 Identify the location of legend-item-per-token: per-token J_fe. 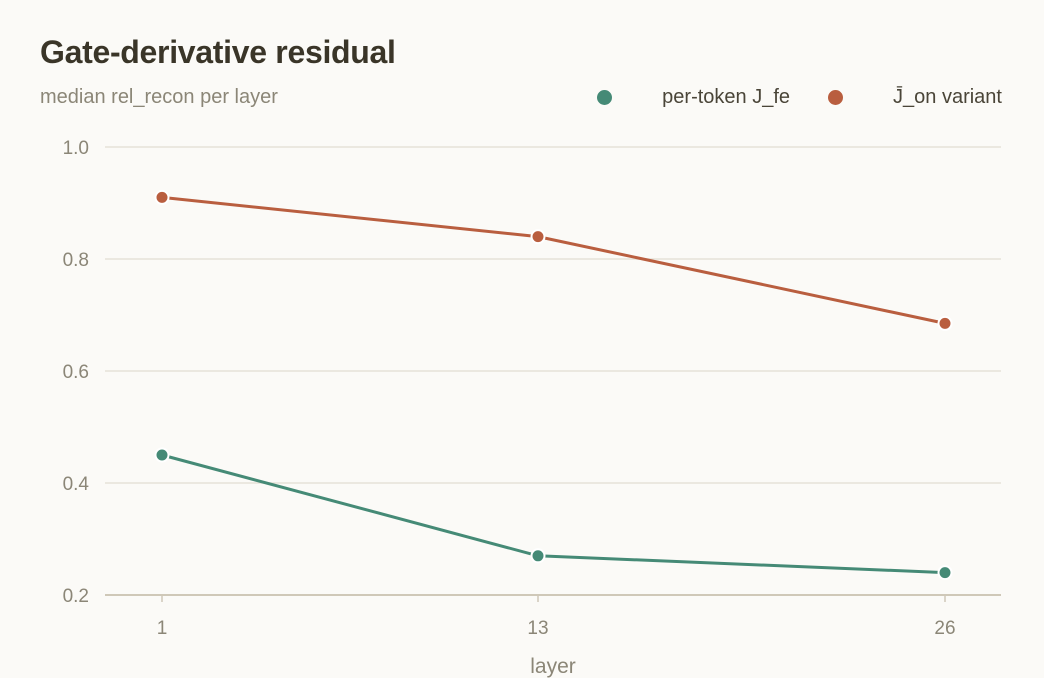
(693, 97).